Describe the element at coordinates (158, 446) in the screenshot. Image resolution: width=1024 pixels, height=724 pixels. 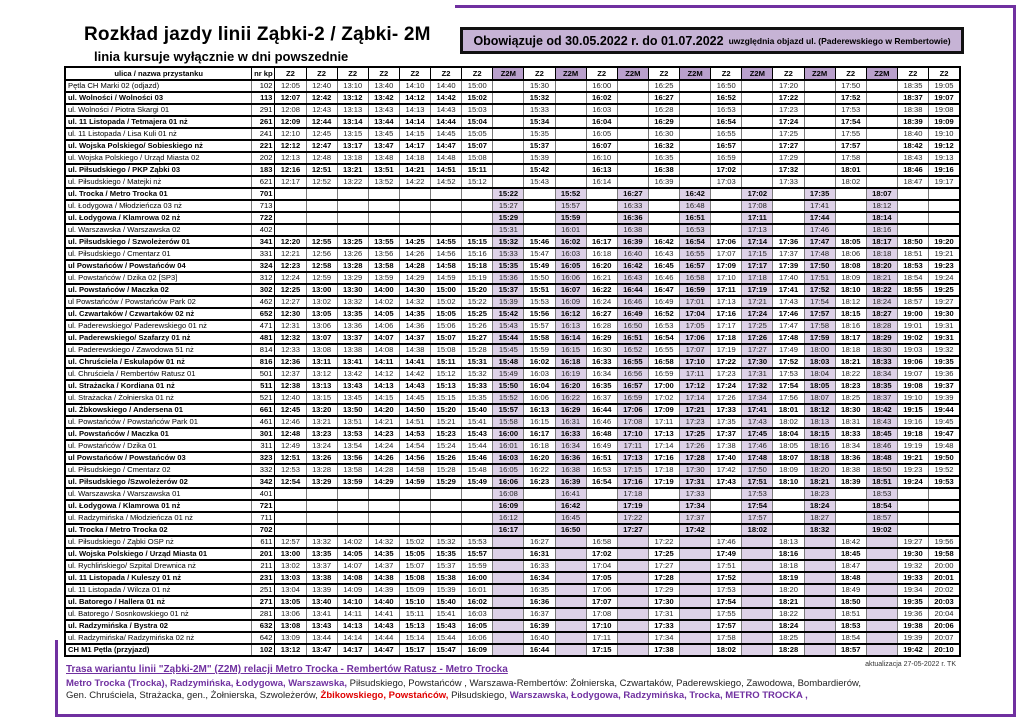
I see `stop-name-cell: ul. Powstańców / Dzika 01` at that location.